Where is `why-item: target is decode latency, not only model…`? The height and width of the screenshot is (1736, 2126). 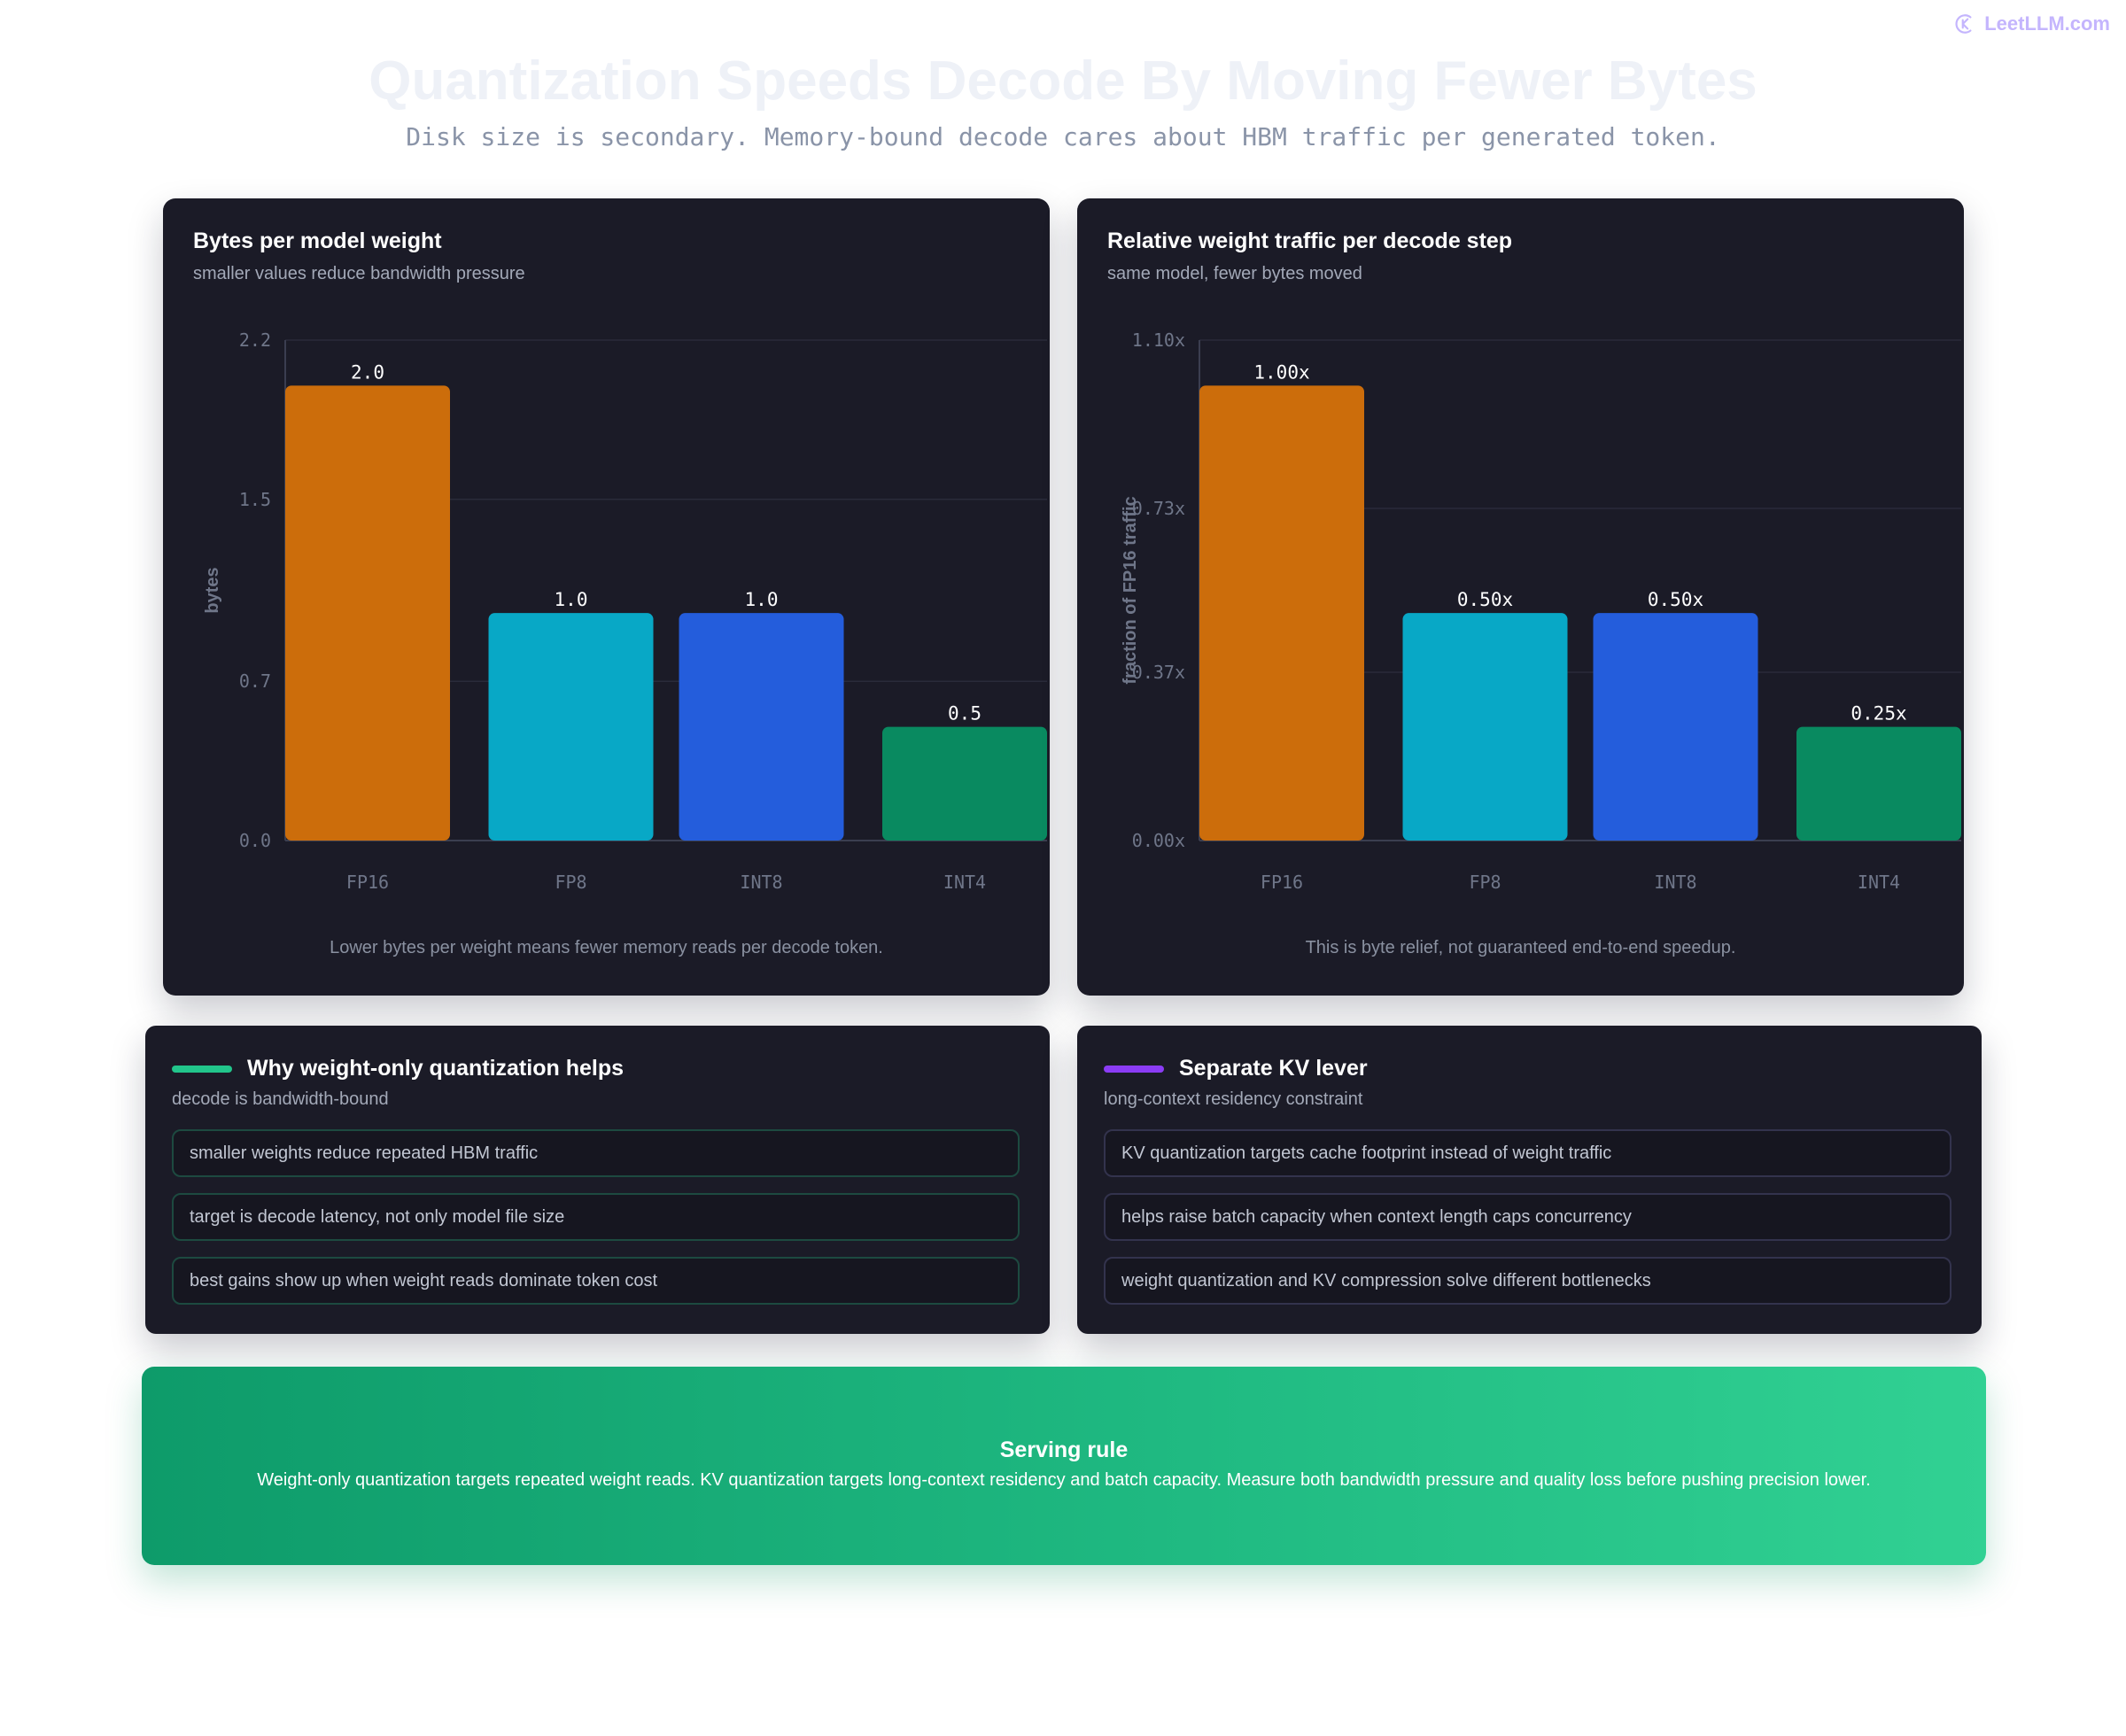 why-item: target is decode latency, not only model… is located at coordinates (596, 1217).